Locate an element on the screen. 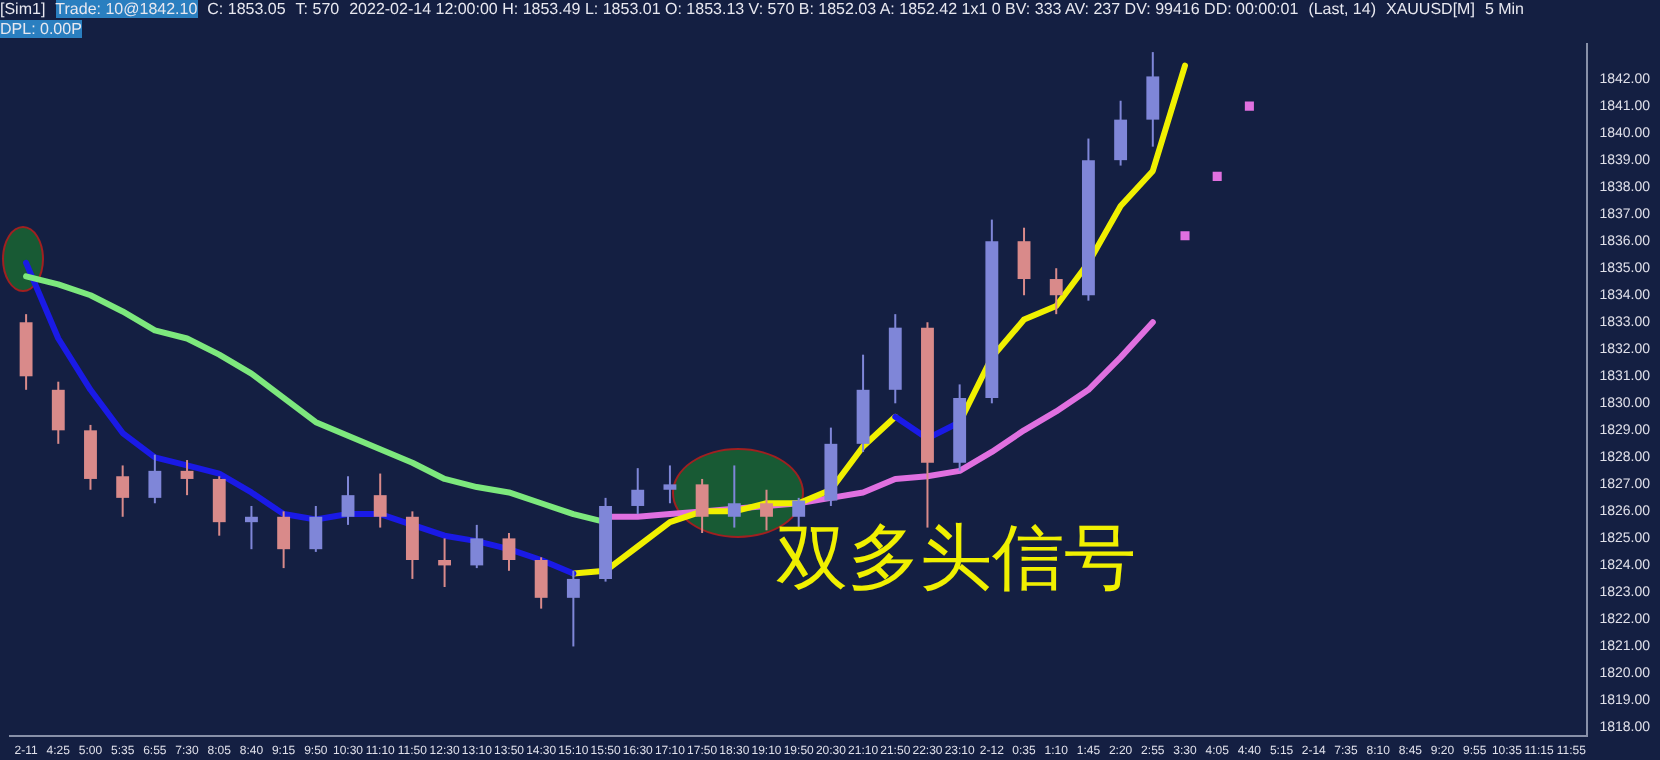  text: T: 570 is located at coordinates (317, 9).